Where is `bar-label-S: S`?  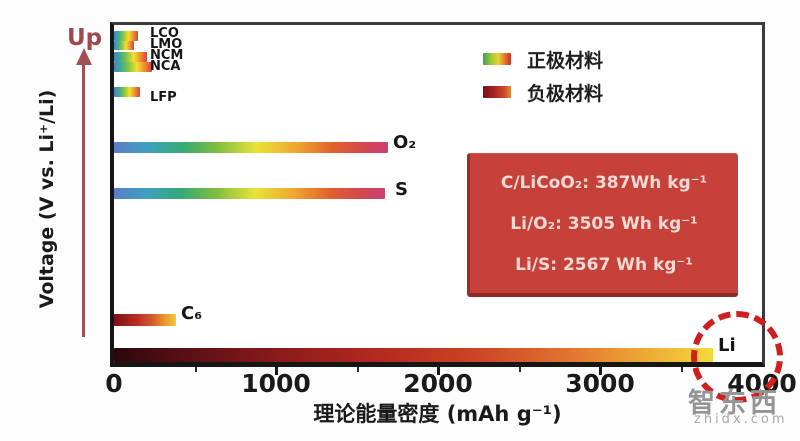 bar-label-S: S is located at coordinates (401, 189).